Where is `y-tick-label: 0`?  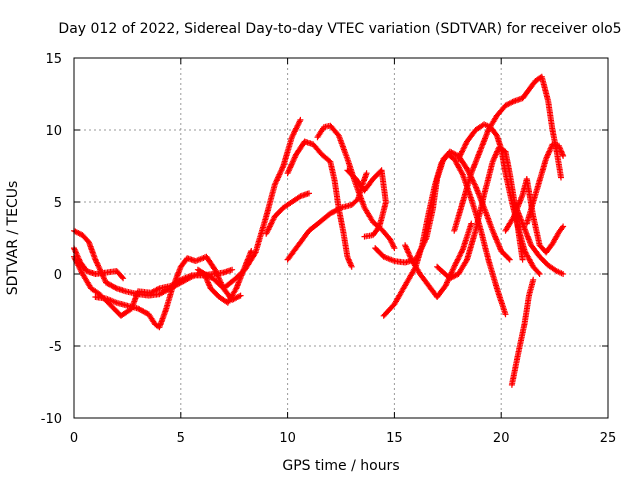
y-tick-label: 0 is located at coordinates (58, 275).